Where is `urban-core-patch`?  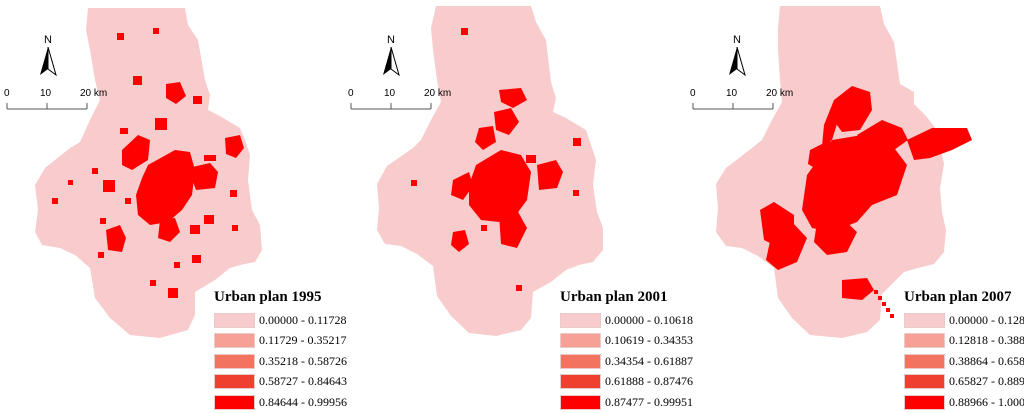
urban-core-patch is located at coordinates (165, 187).